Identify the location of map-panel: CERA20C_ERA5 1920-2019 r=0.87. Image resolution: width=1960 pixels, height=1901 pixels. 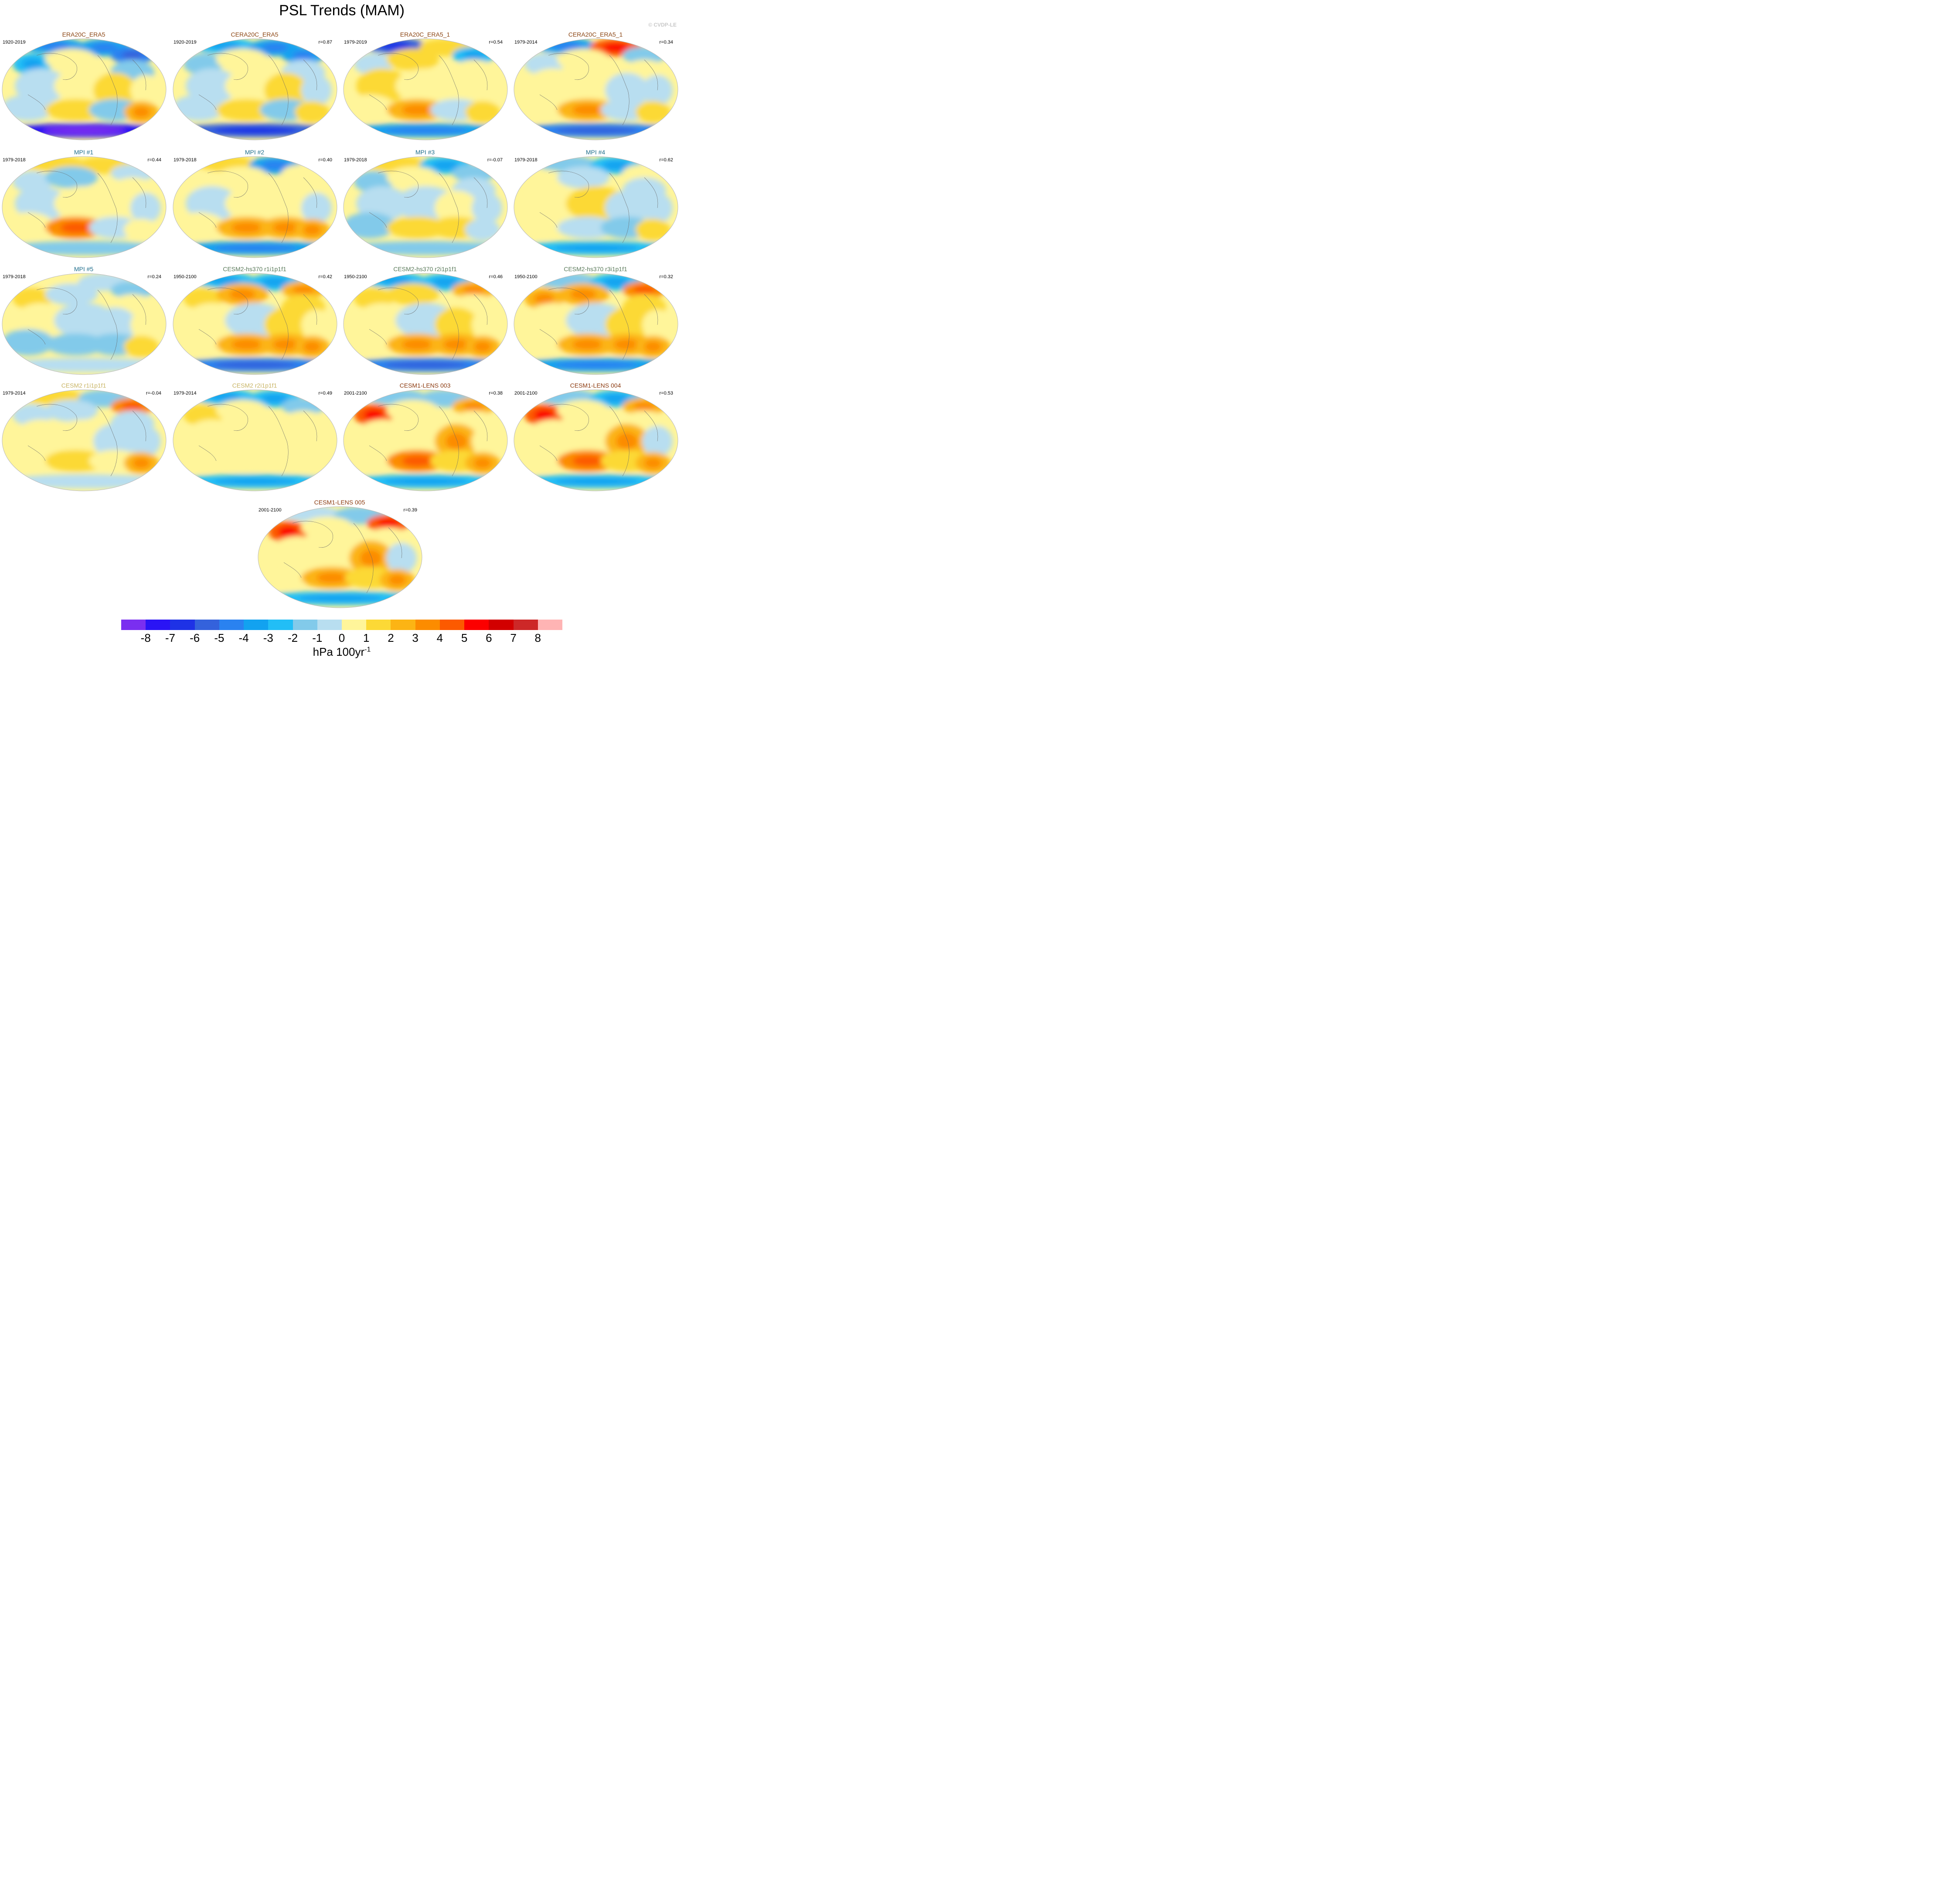
(254, 88).